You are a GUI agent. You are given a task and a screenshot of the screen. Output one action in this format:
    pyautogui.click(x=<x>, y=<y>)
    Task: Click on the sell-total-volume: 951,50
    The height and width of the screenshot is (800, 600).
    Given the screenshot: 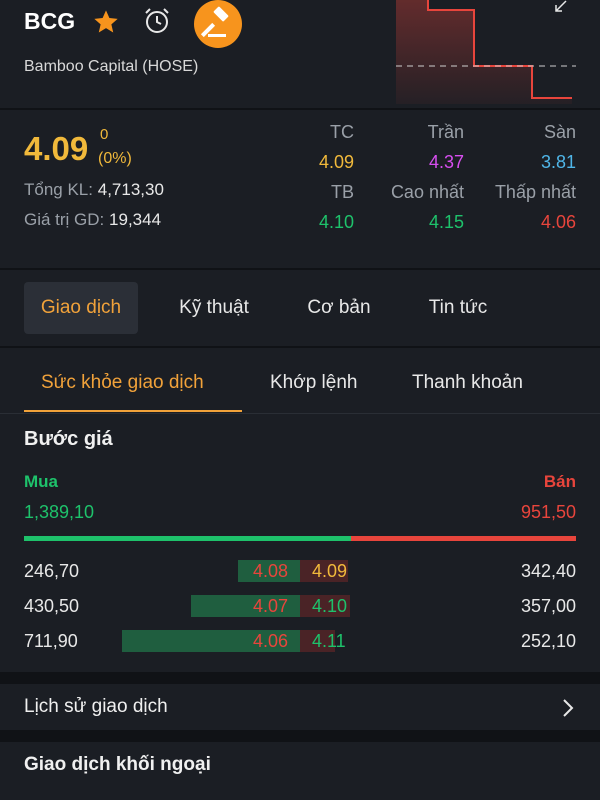 What is the action you would take?
    pyautogui.click(x=548, y=512)
    